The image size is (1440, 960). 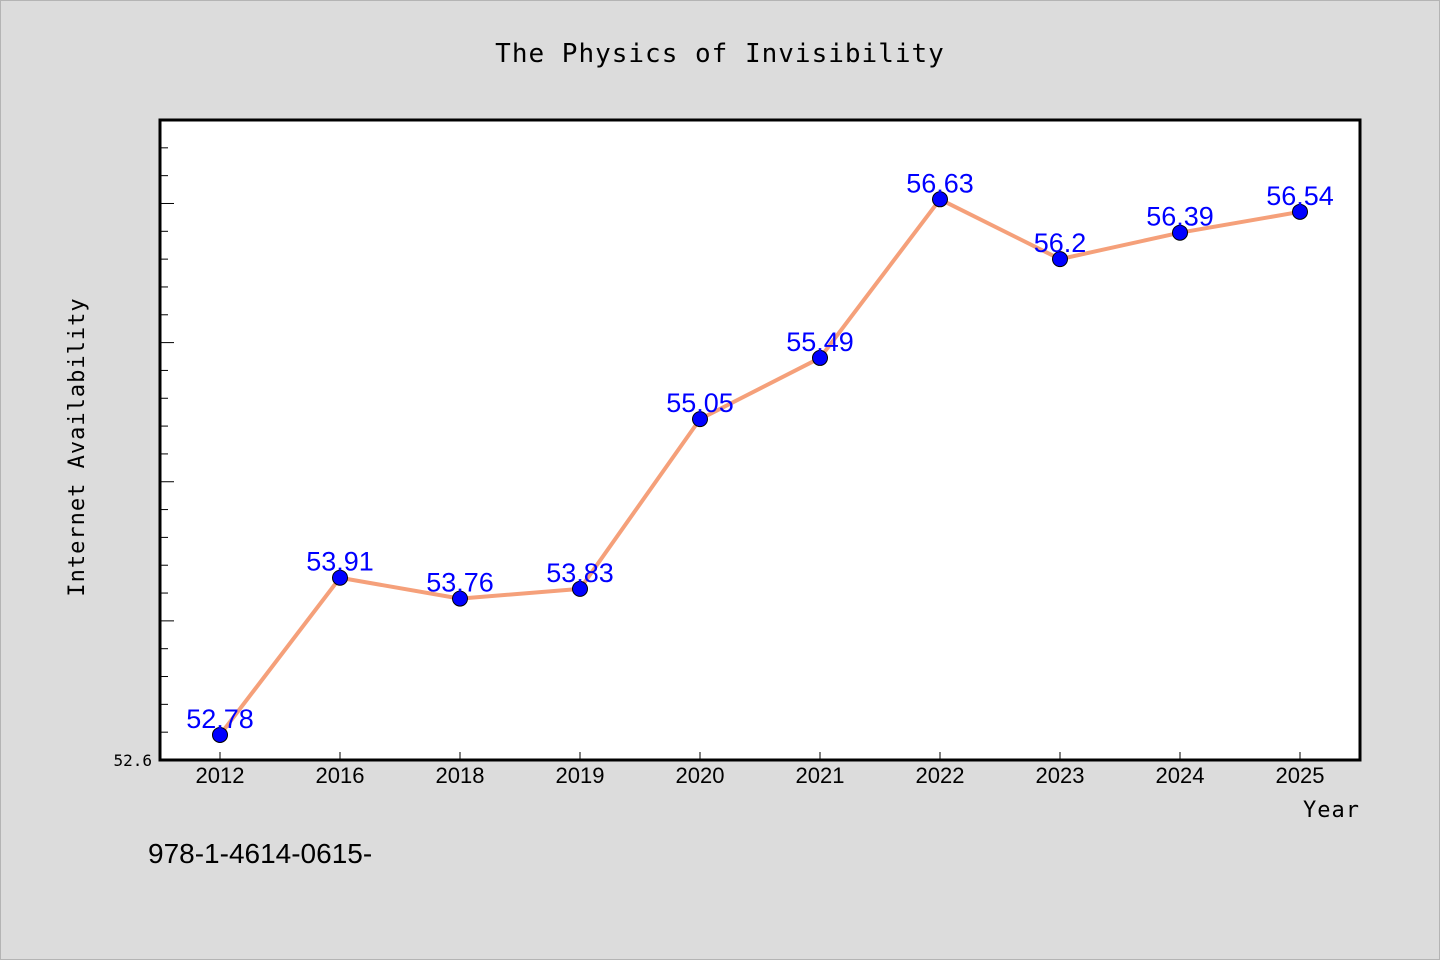 I want to click on data-label: 55.49, so click(x=820, y=342).